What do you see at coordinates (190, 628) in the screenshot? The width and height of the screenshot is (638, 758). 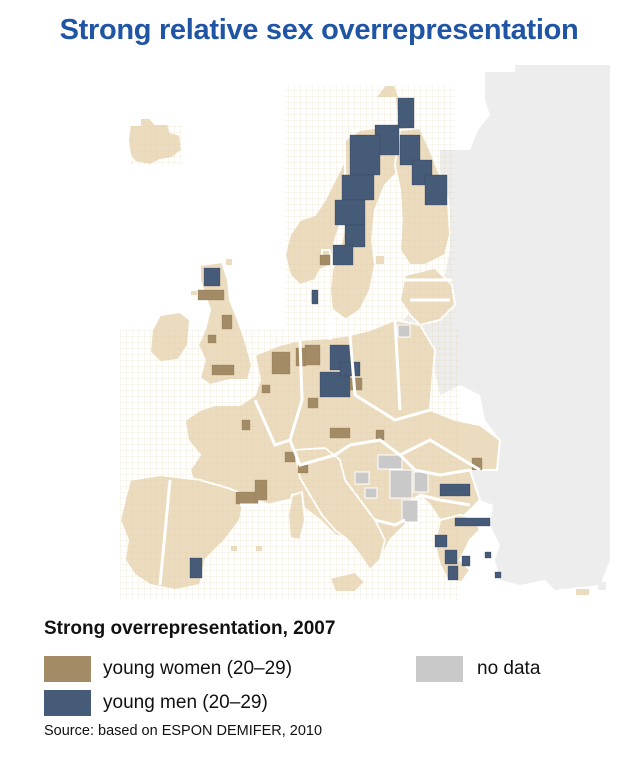 I see `legend-title: Strong overrepresentation, 2007` at bounding box center [190, 628].